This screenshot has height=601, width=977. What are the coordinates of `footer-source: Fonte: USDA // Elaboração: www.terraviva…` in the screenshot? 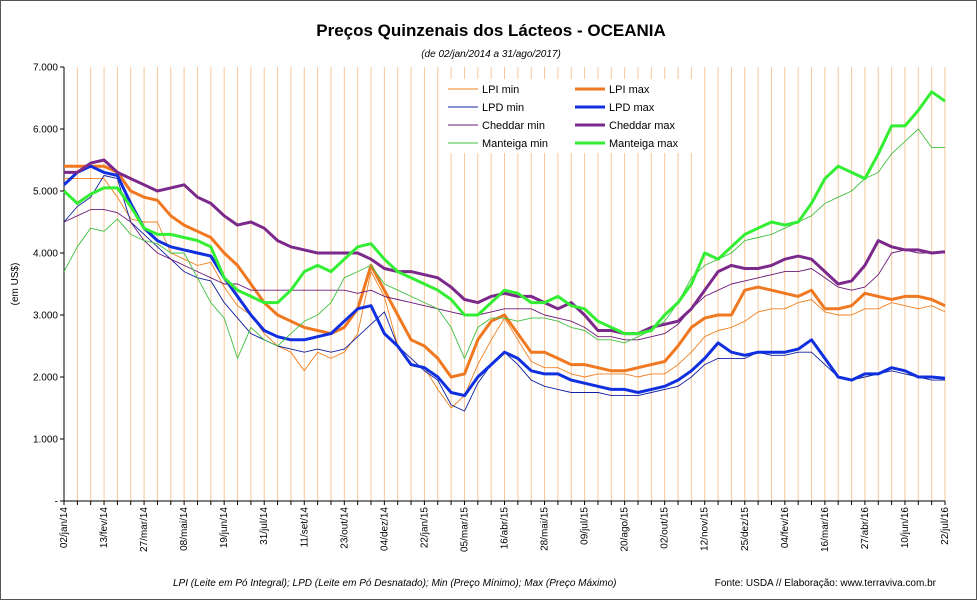 It's located at (826, 583).